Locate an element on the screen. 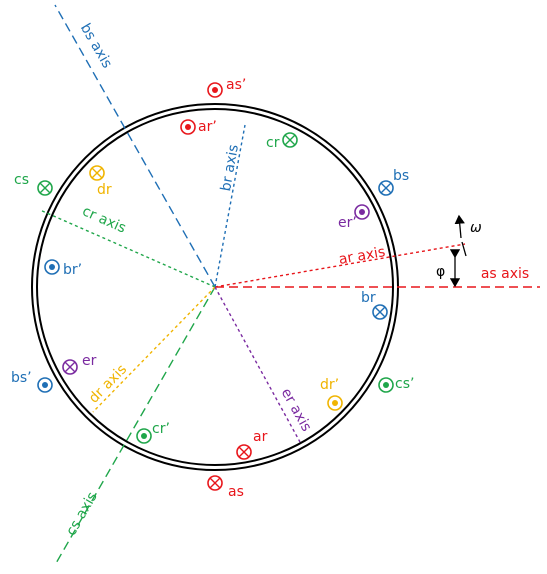 Image resolution: width=547 pixels, height=574 pixels. omega-arrow is located at coordinates (459, 226).